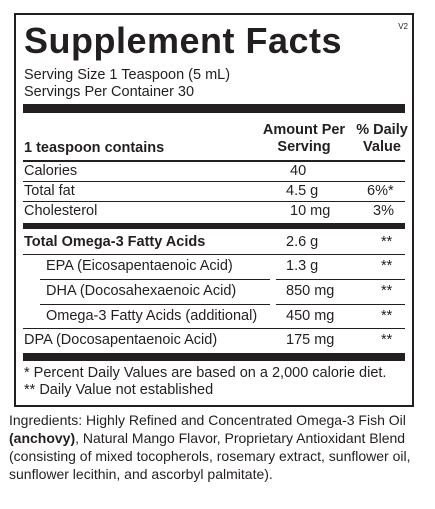 This screenshot has width=435, height=509. Describe the element at coordinates (304, 130) in the screenshot. I see `header-amount-line1: Amount Per` at that location.